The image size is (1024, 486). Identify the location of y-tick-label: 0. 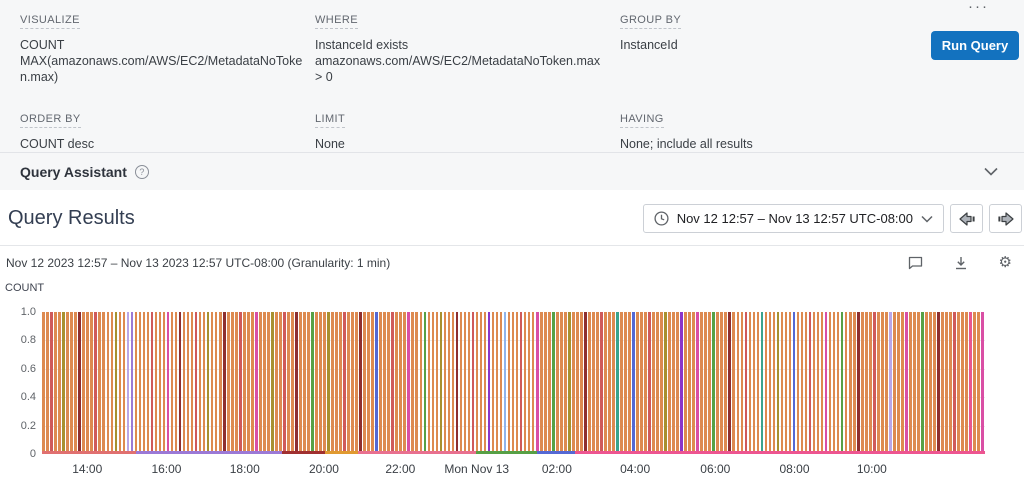
(32, 454).